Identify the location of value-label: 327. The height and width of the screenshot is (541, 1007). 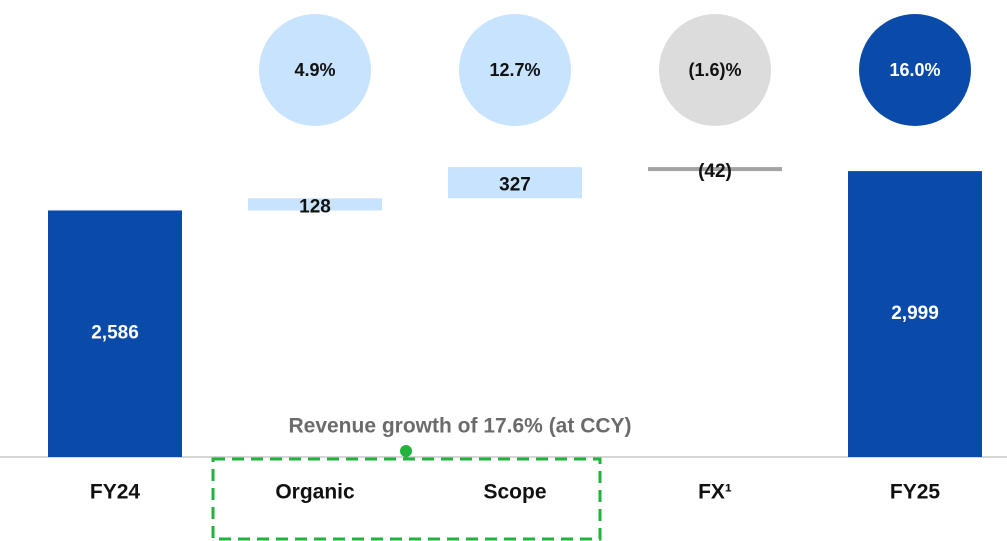
(515, 185).